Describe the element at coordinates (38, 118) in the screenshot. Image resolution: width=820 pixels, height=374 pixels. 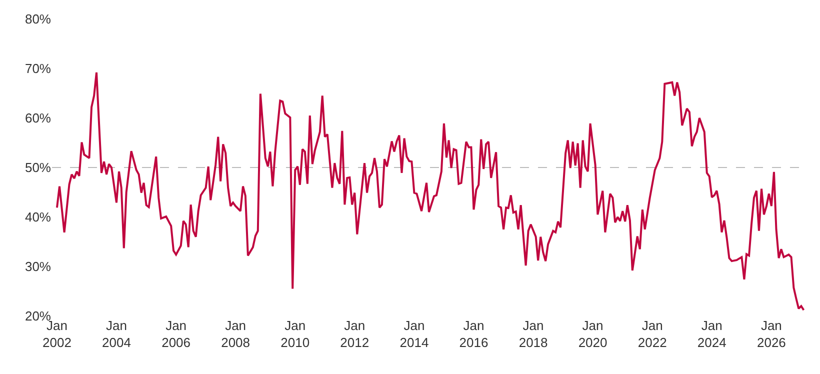
I see `y-tick-label: 60%` at that location.